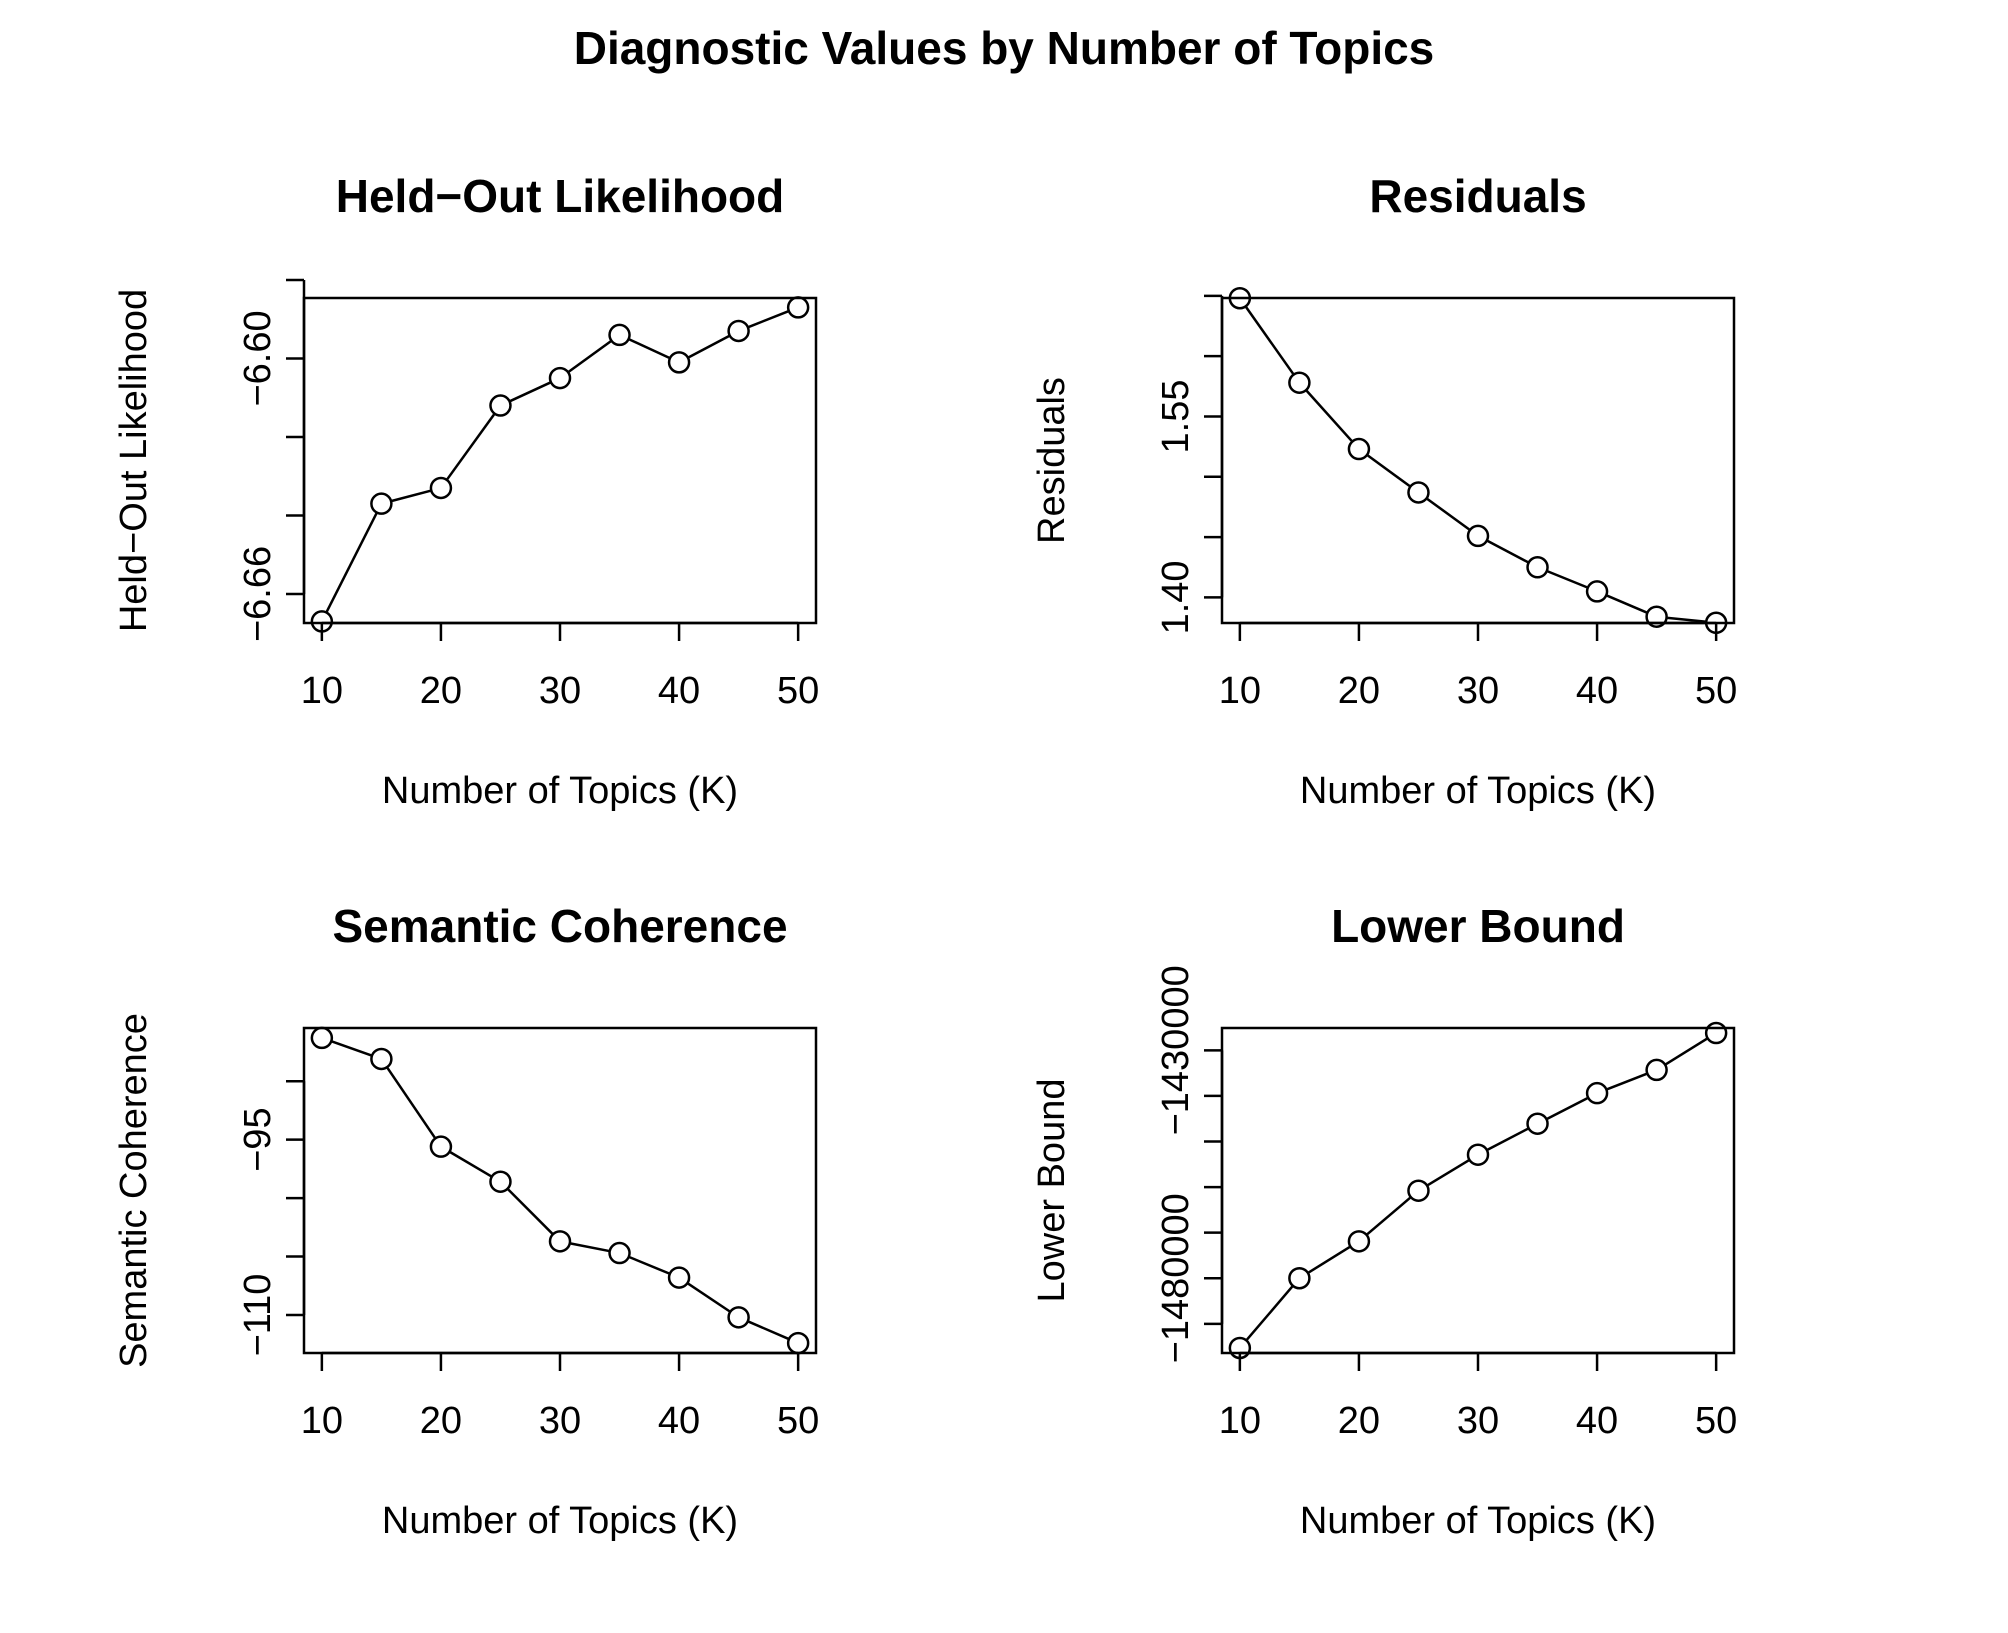 The width and height of the screenshot is (2008, 1633). What do you see at coordinates (559, 926) in the screenshot?
I see `panel-title: Semantic Coherence` at bounding box center [559, 926].